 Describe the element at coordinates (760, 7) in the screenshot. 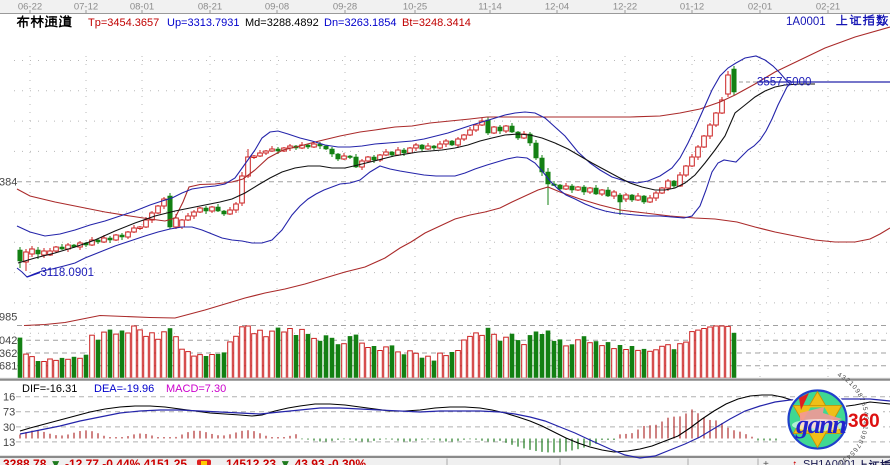

I see `svg-text: 02-01` at that location.